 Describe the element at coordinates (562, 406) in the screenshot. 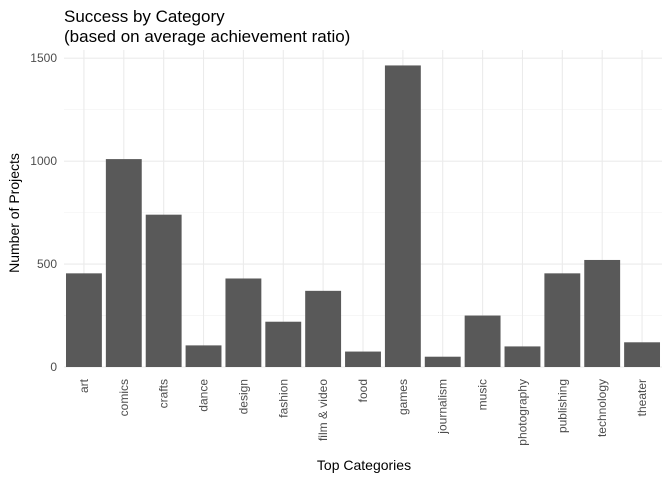

I see `x-tick-label: publishing` at that location.